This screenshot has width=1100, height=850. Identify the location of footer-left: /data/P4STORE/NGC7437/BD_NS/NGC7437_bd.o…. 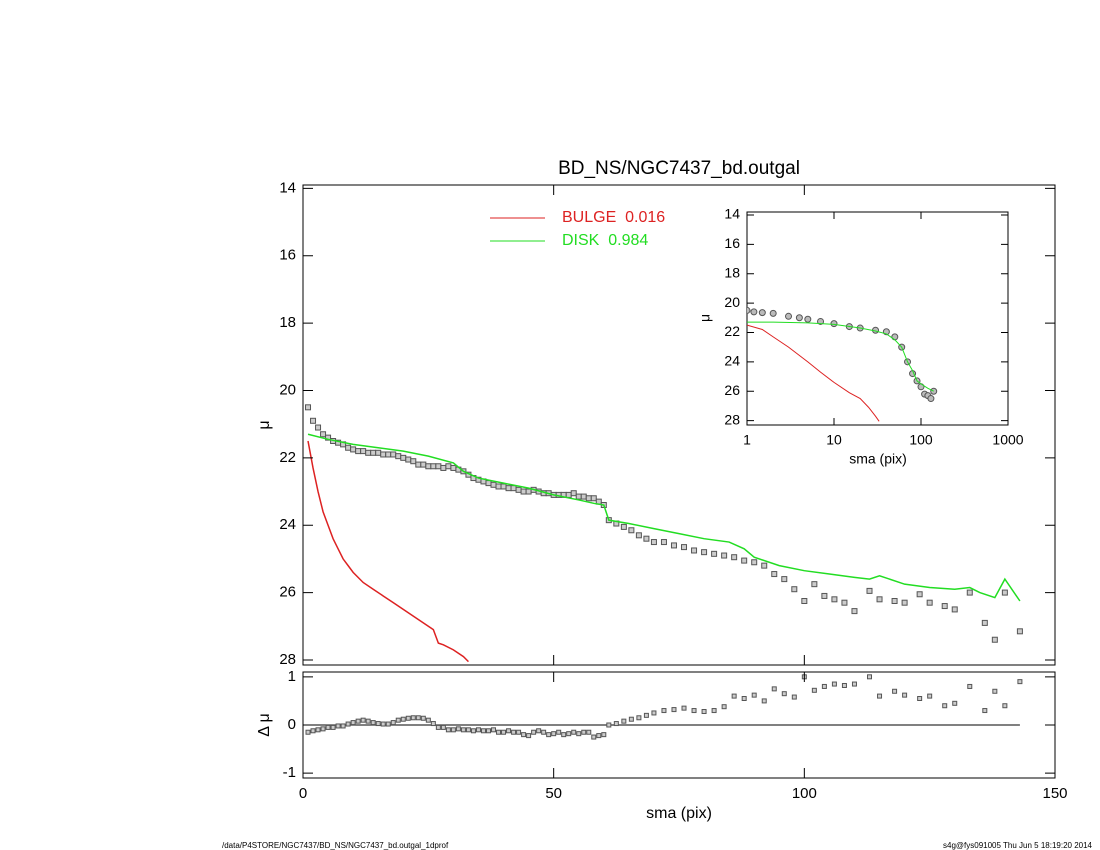
(335, 845).